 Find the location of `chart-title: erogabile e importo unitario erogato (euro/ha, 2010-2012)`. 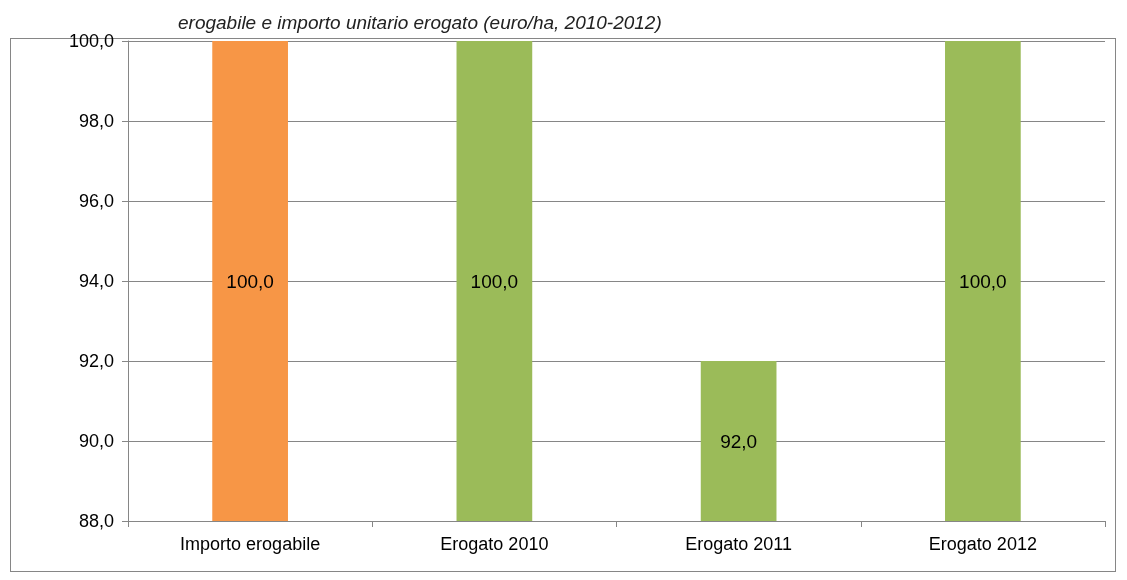

chart-title: erogabile e importo unitario erogato (euro/ha, 2010-2012) is located at coordinates (420, 22).